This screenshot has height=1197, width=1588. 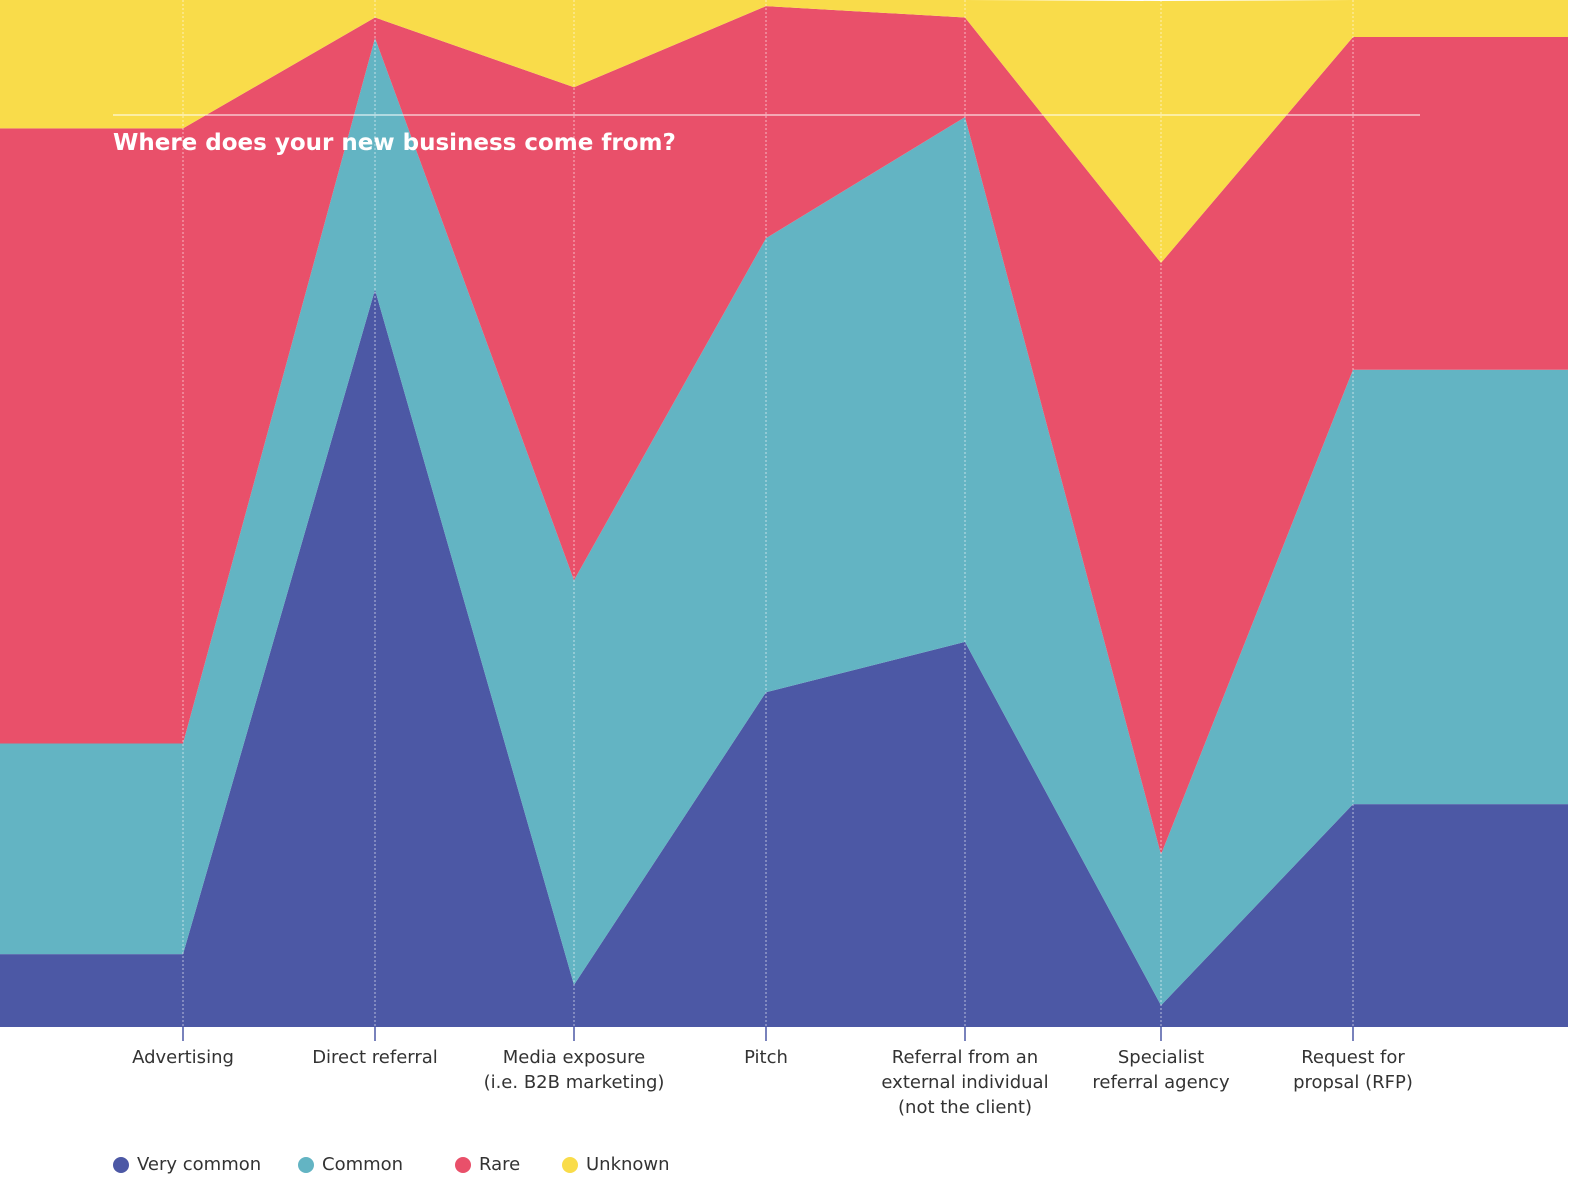 I want to click on legend-label: Very common, so click(x=199, y=1164).